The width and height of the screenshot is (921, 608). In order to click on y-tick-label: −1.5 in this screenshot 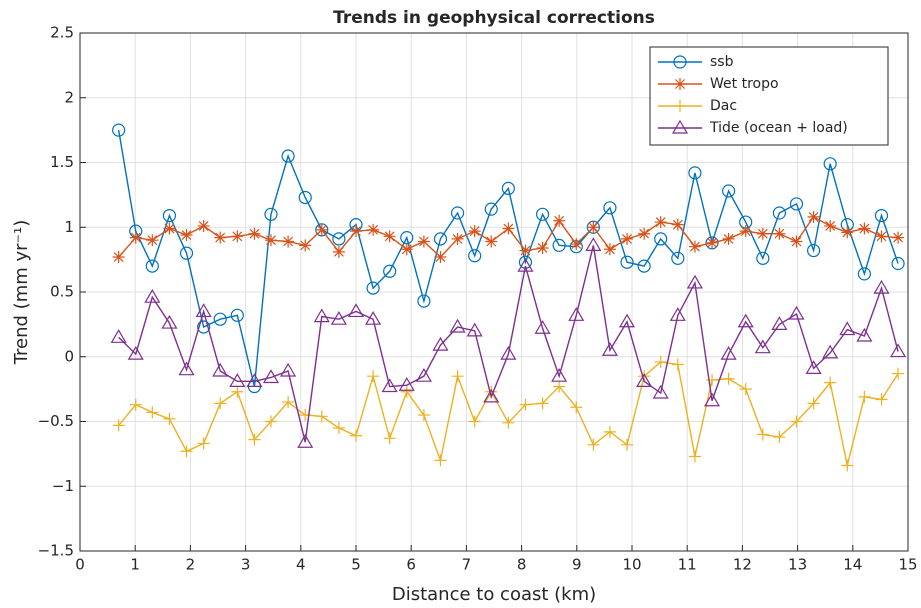, I will do `click(56, 551)`.